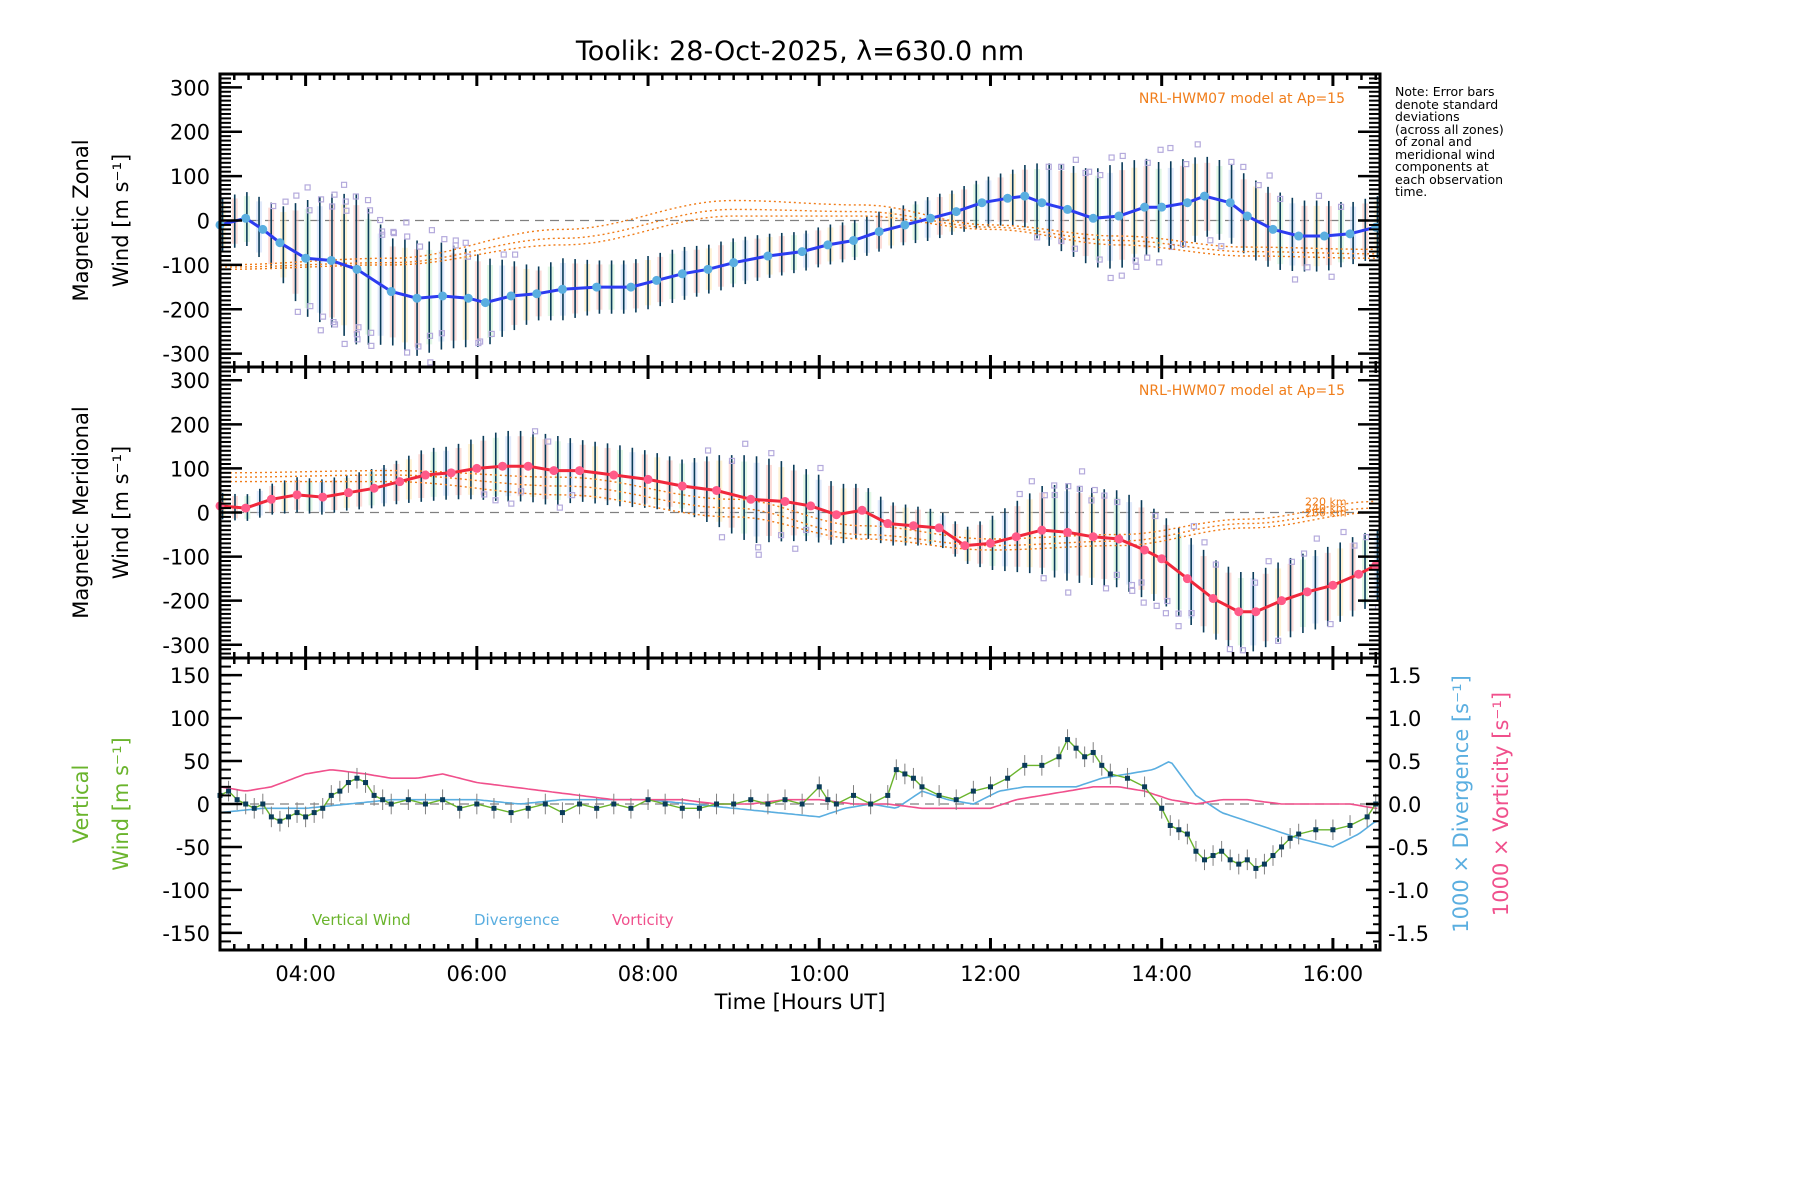 The width and height of the screenshot is (1800, 1200). I want to click on right-y-tick-label: -0.5, so click(1408, 848).